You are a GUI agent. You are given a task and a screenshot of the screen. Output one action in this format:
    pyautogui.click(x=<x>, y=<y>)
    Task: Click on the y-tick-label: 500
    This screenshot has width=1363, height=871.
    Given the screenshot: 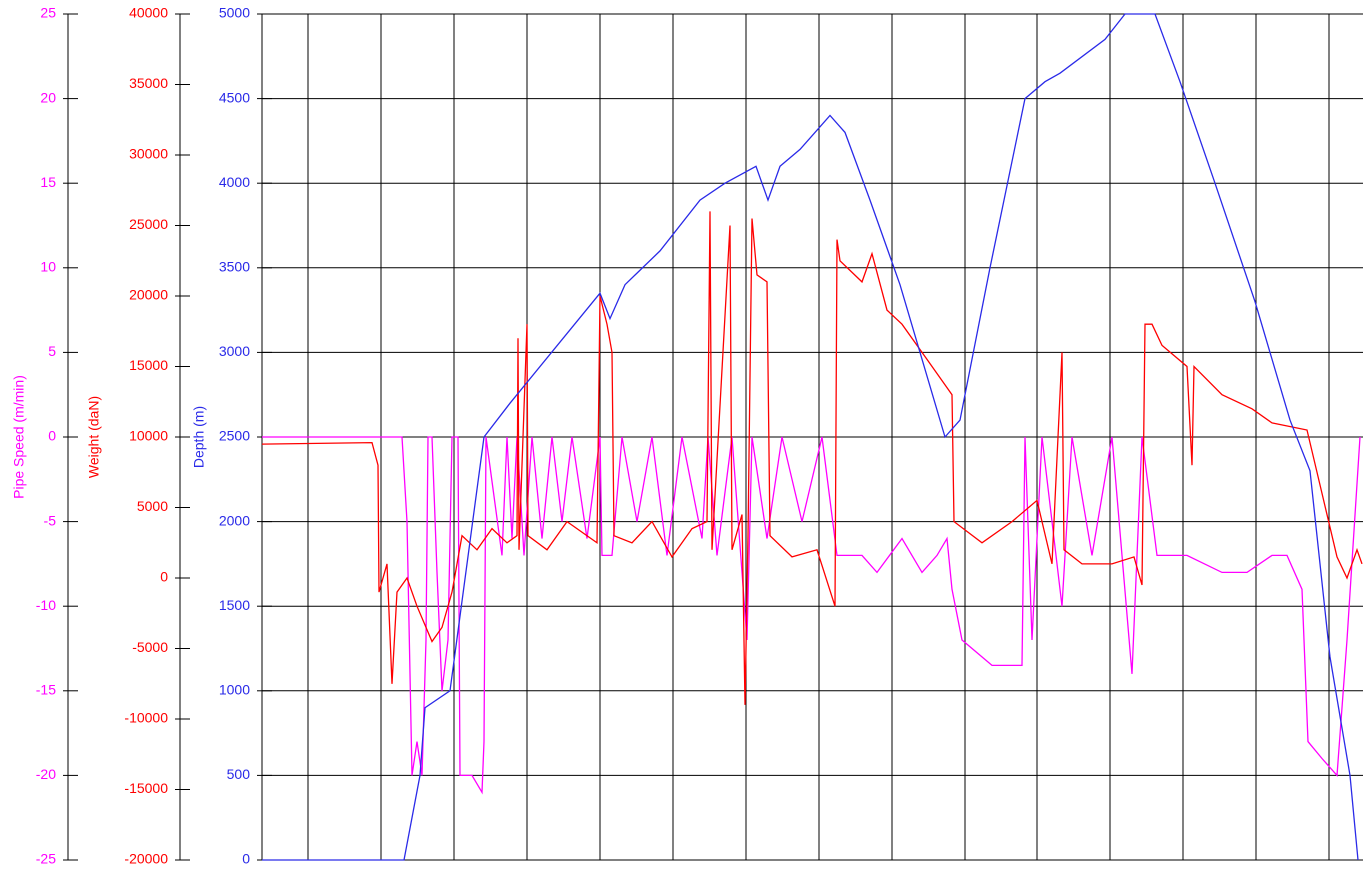 What is the action you would take?
    pyautogui.click(x=239, y=774)
    